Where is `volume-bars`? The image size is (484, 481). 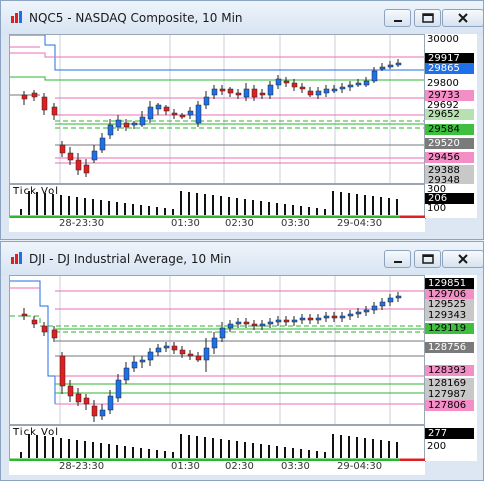
volume-bars is located at coordinates (218, 205).